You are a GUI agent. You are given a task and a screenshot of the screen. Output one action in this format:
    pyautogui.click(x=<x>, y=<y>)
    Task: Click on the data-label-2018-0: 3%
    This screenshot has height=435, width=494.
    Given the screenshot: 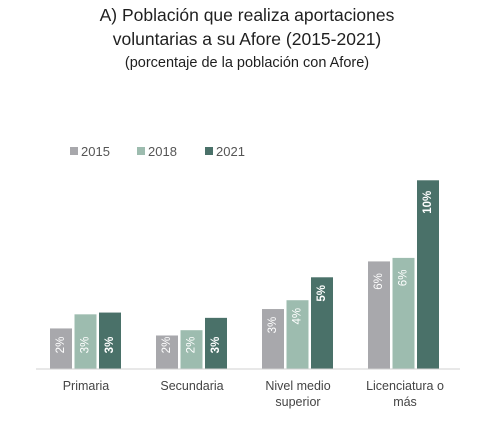 What is the action you would take?
    pyautogui.click(x=86, y=345)
    